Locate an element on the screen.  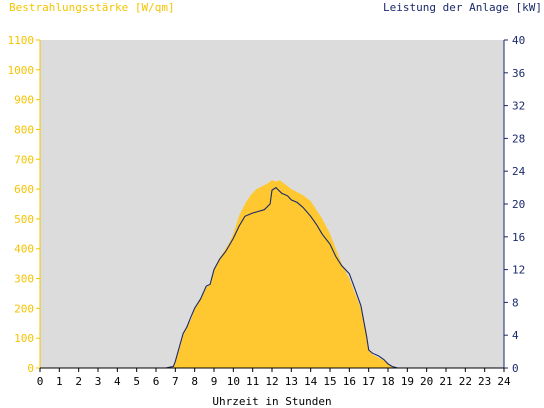
right-tick-label: 28 is located at coordinates (518, 138).